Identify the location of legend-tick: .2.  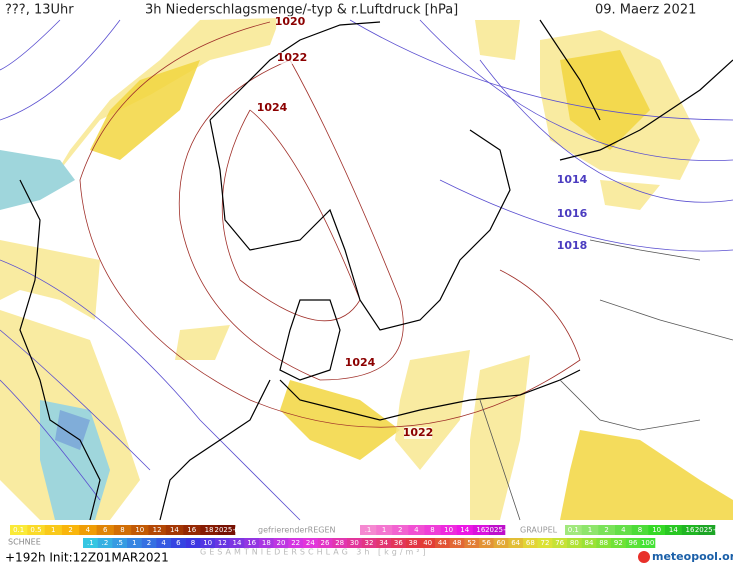
(105, 543).